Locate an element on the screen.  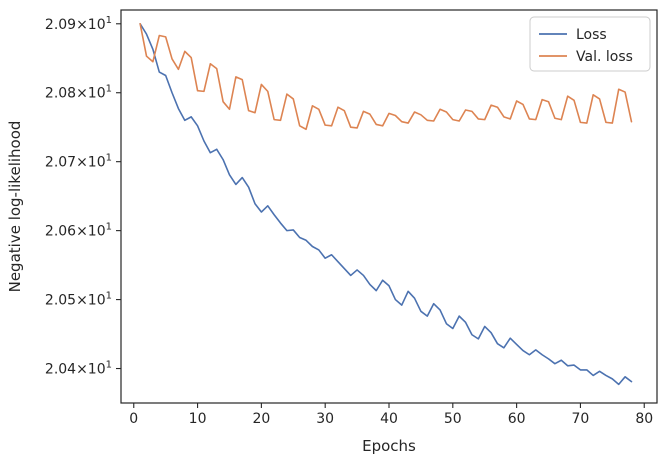
y-tick-label: 2.04×10¹ is located at coordinates (78, 369).